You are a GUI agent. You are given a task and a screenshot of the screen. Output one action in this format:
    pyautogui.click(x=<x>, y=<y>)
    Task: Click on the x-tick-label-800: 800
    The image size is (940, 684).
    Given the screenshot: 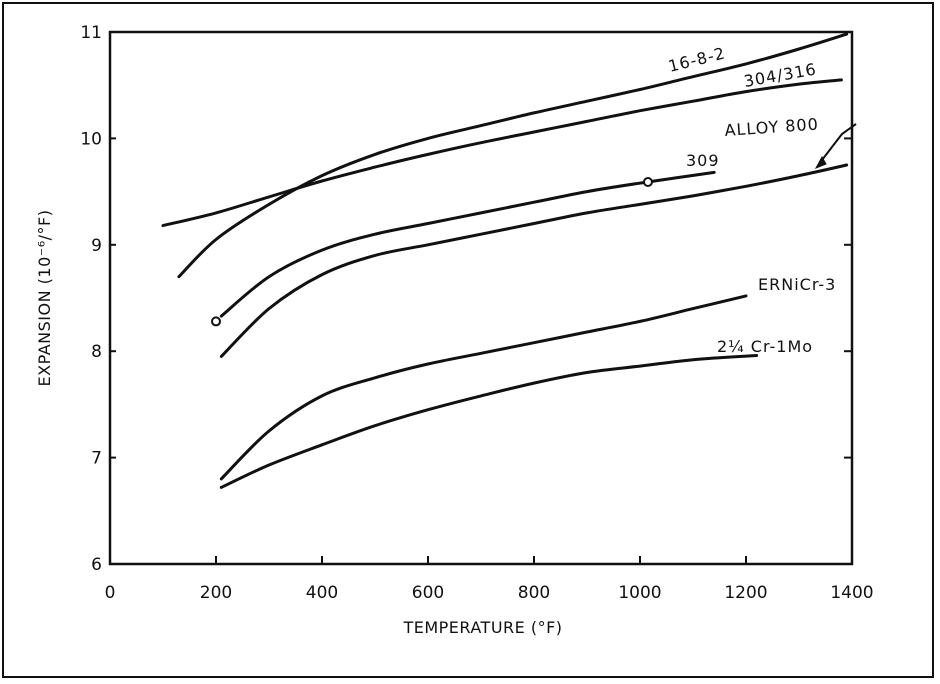 What is the action you would take?
    pyautogui.click(x=534, y=593)
    